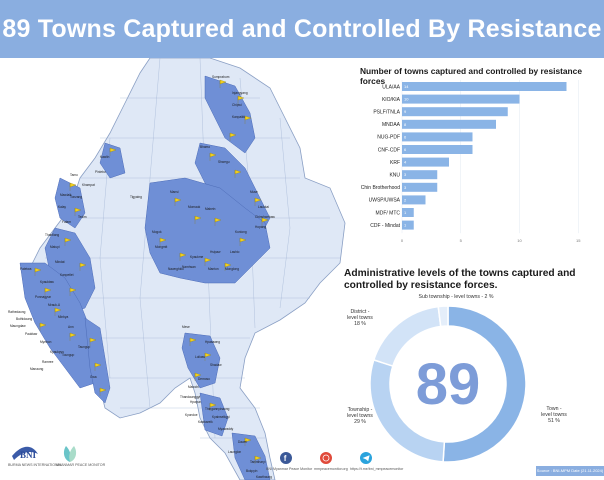  What do you see at coordinates (191, 415) in the screenshot?
I see `town-label: Kyondoe` at bounding box center [191, 415].